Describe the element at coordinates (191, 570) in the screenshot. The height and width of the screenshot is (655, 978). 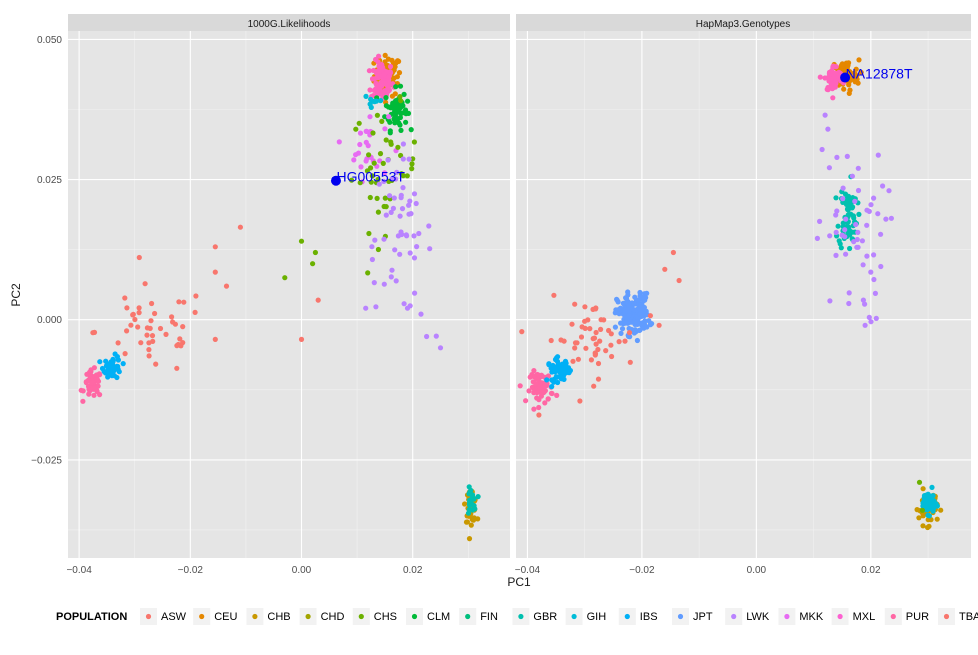
I see `x-tick-label: −0.02` at that location.